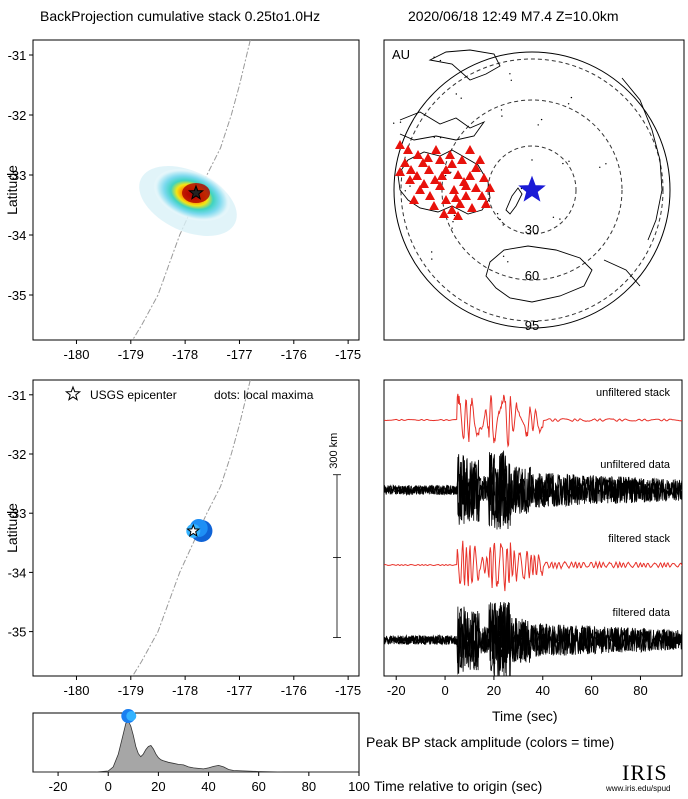  I want to click on trace-label: filtered stack, so click(639, 539).